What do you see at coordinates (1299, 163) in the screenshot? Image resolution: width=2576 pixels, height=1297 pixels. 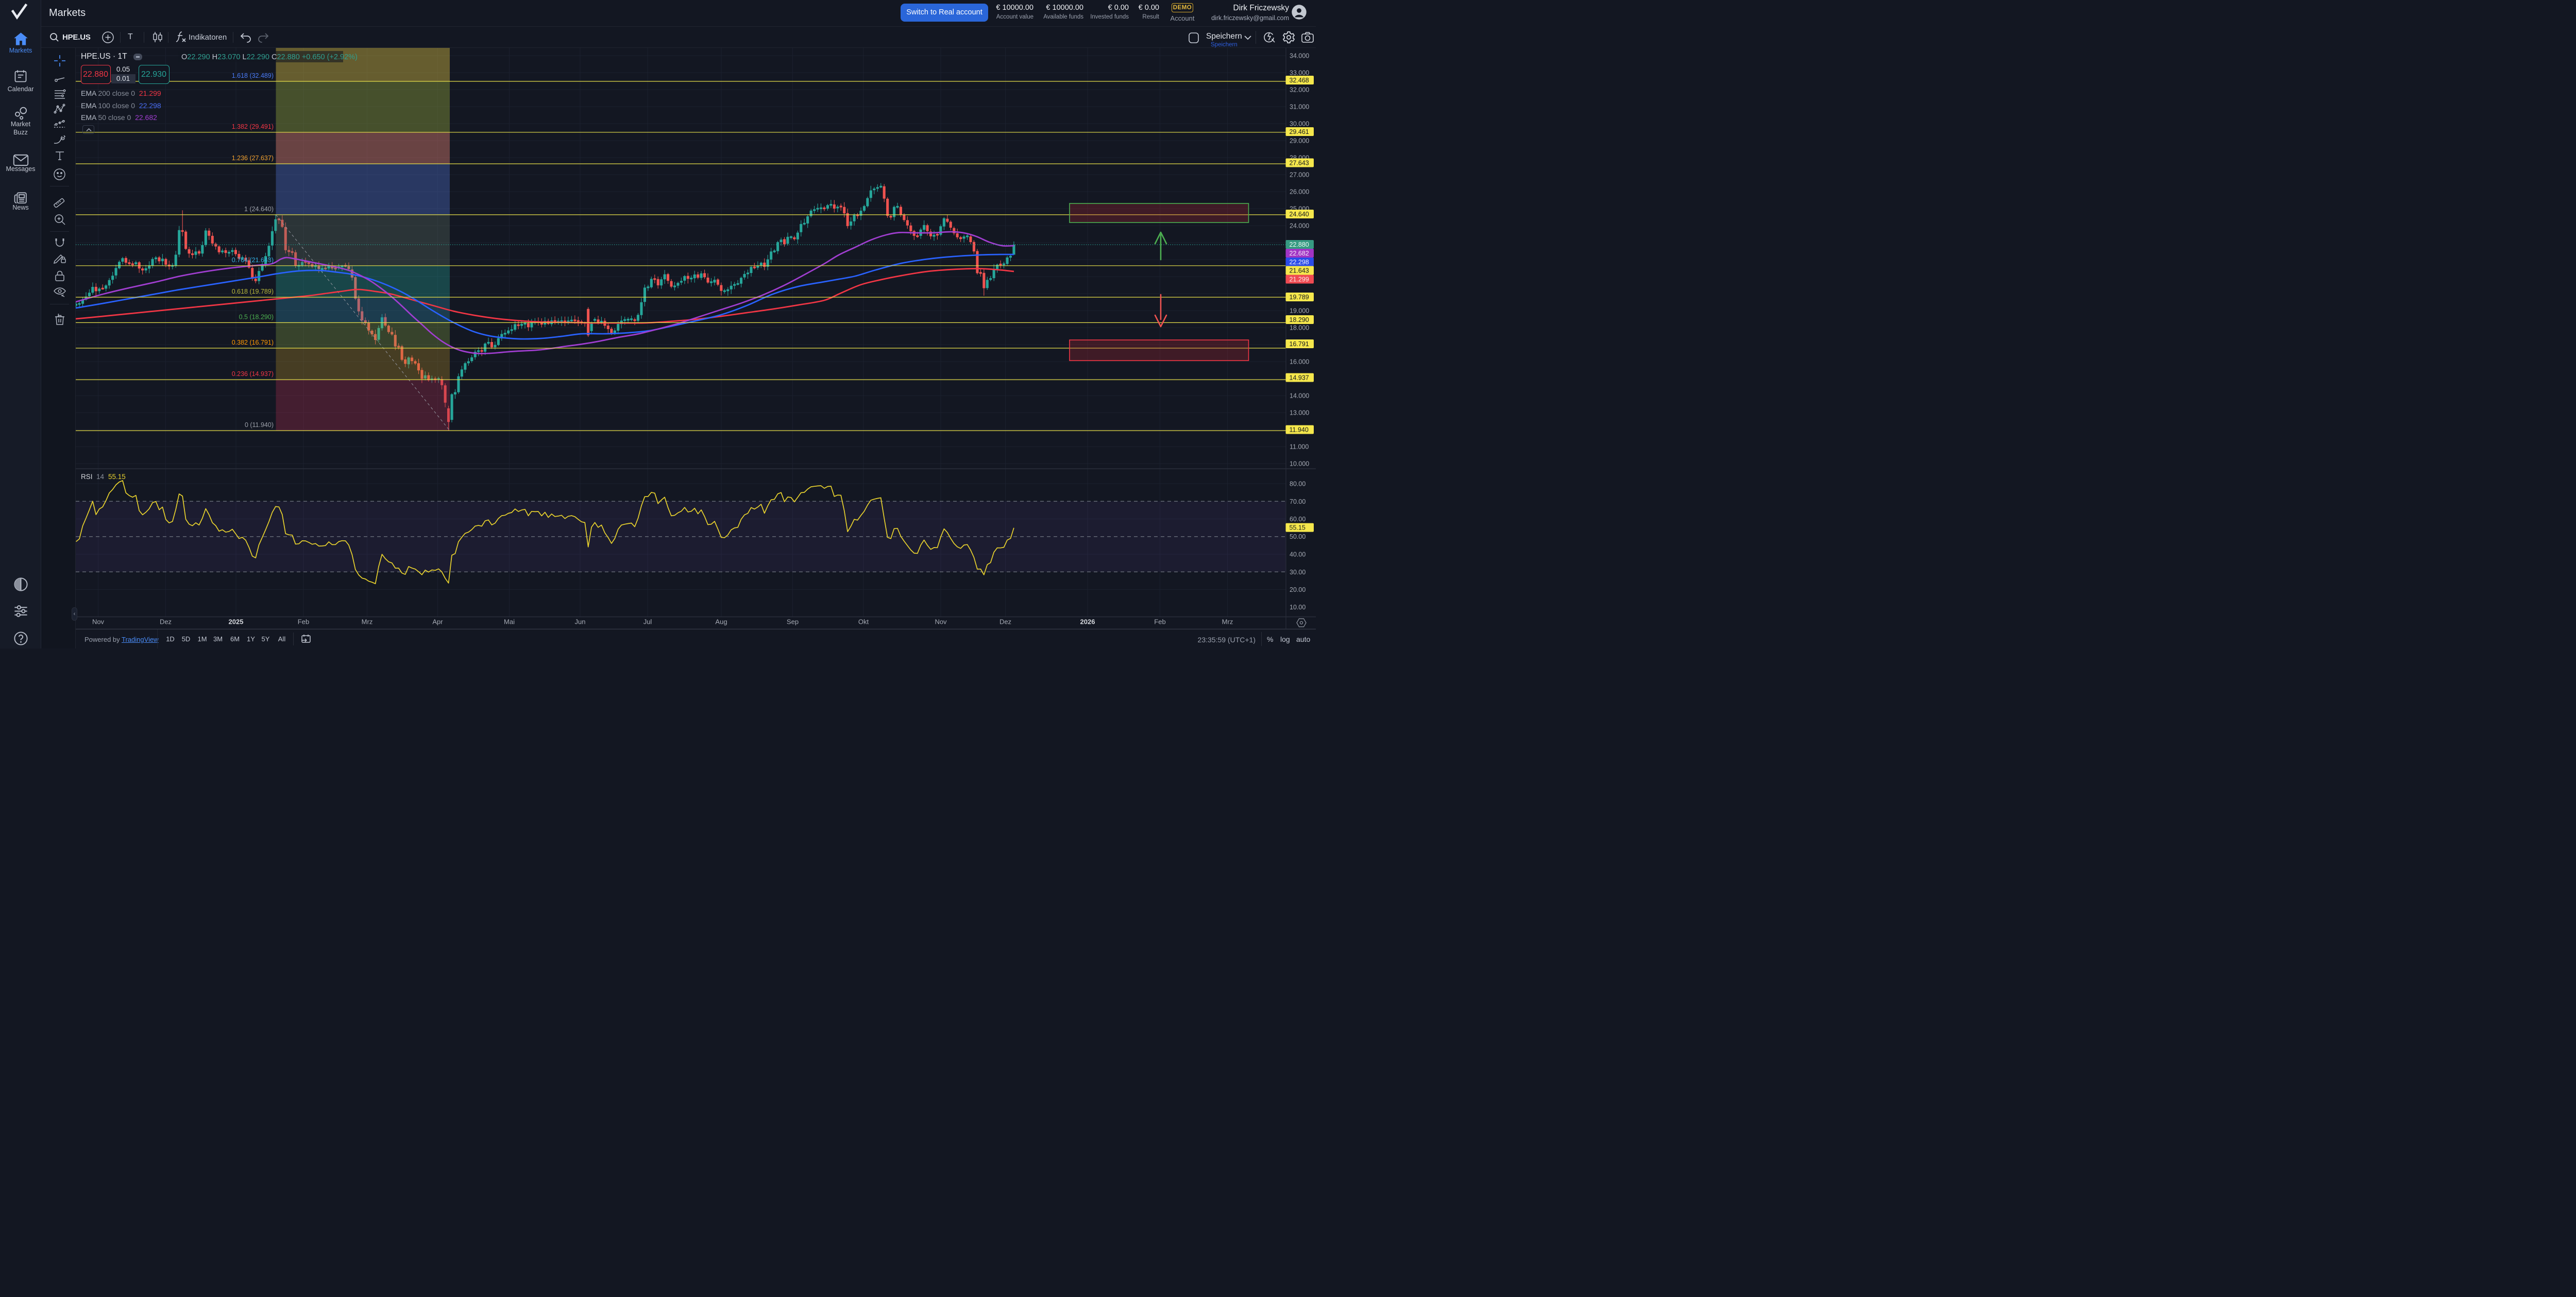 I see `svg-text: 27.643` at bounding box center [1299, 163].